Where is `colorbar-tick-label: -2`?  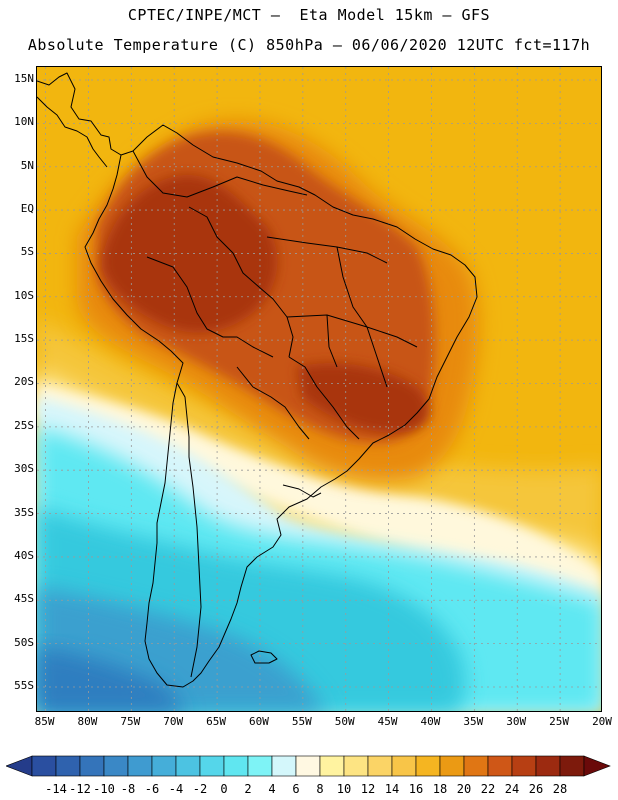
colorbar-tick-label: -2 is located at coordinates (200, 789).